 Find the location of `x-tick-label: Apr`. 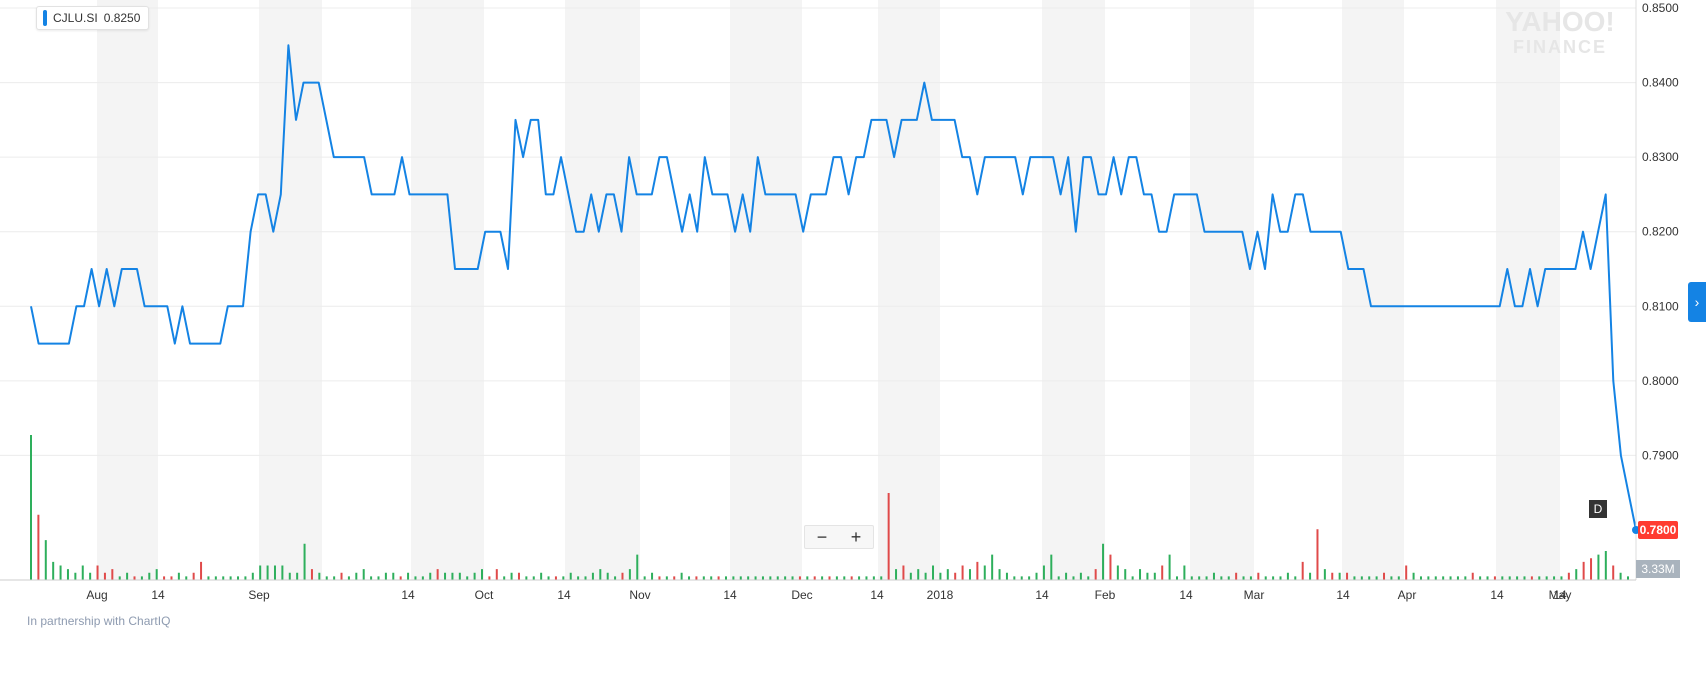

x-tick-label: Apr is located at coordinates (1407, 595).